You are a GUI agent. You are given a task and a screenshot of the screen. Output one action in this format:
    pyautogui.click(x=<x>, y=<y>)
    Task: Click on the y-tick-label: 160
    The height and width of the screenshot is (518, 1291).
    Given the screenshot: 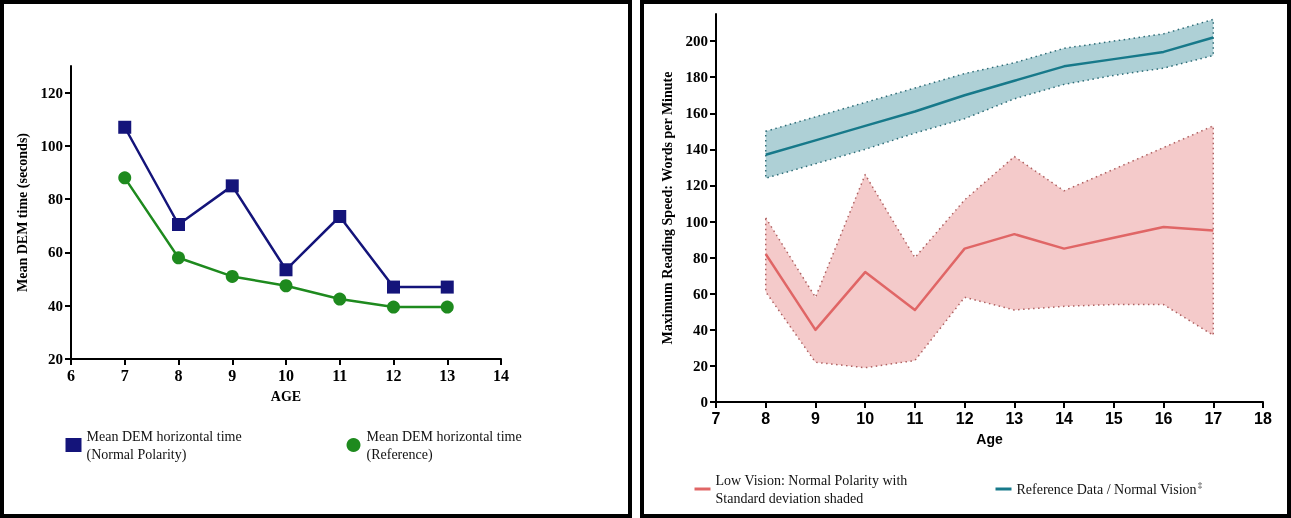 What is the action you would take?
    pyautogui.click(x=696, y=113)
    